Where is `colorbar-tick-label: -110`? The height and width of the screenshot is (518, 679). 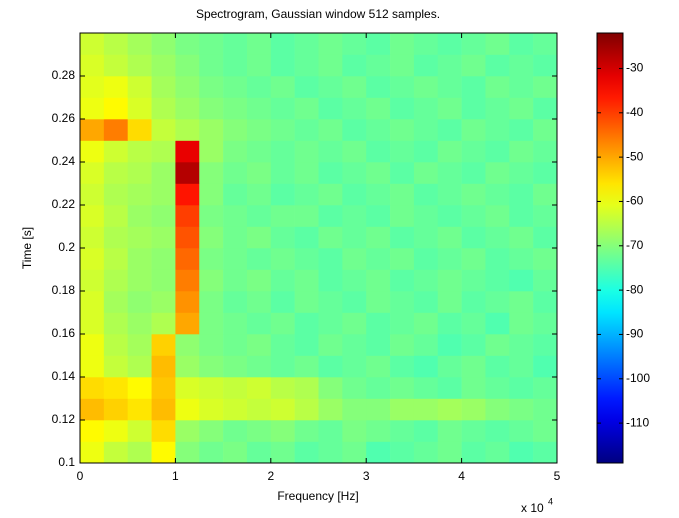
colorbar-tick-label: -110 is located at coordinates (637, 422).